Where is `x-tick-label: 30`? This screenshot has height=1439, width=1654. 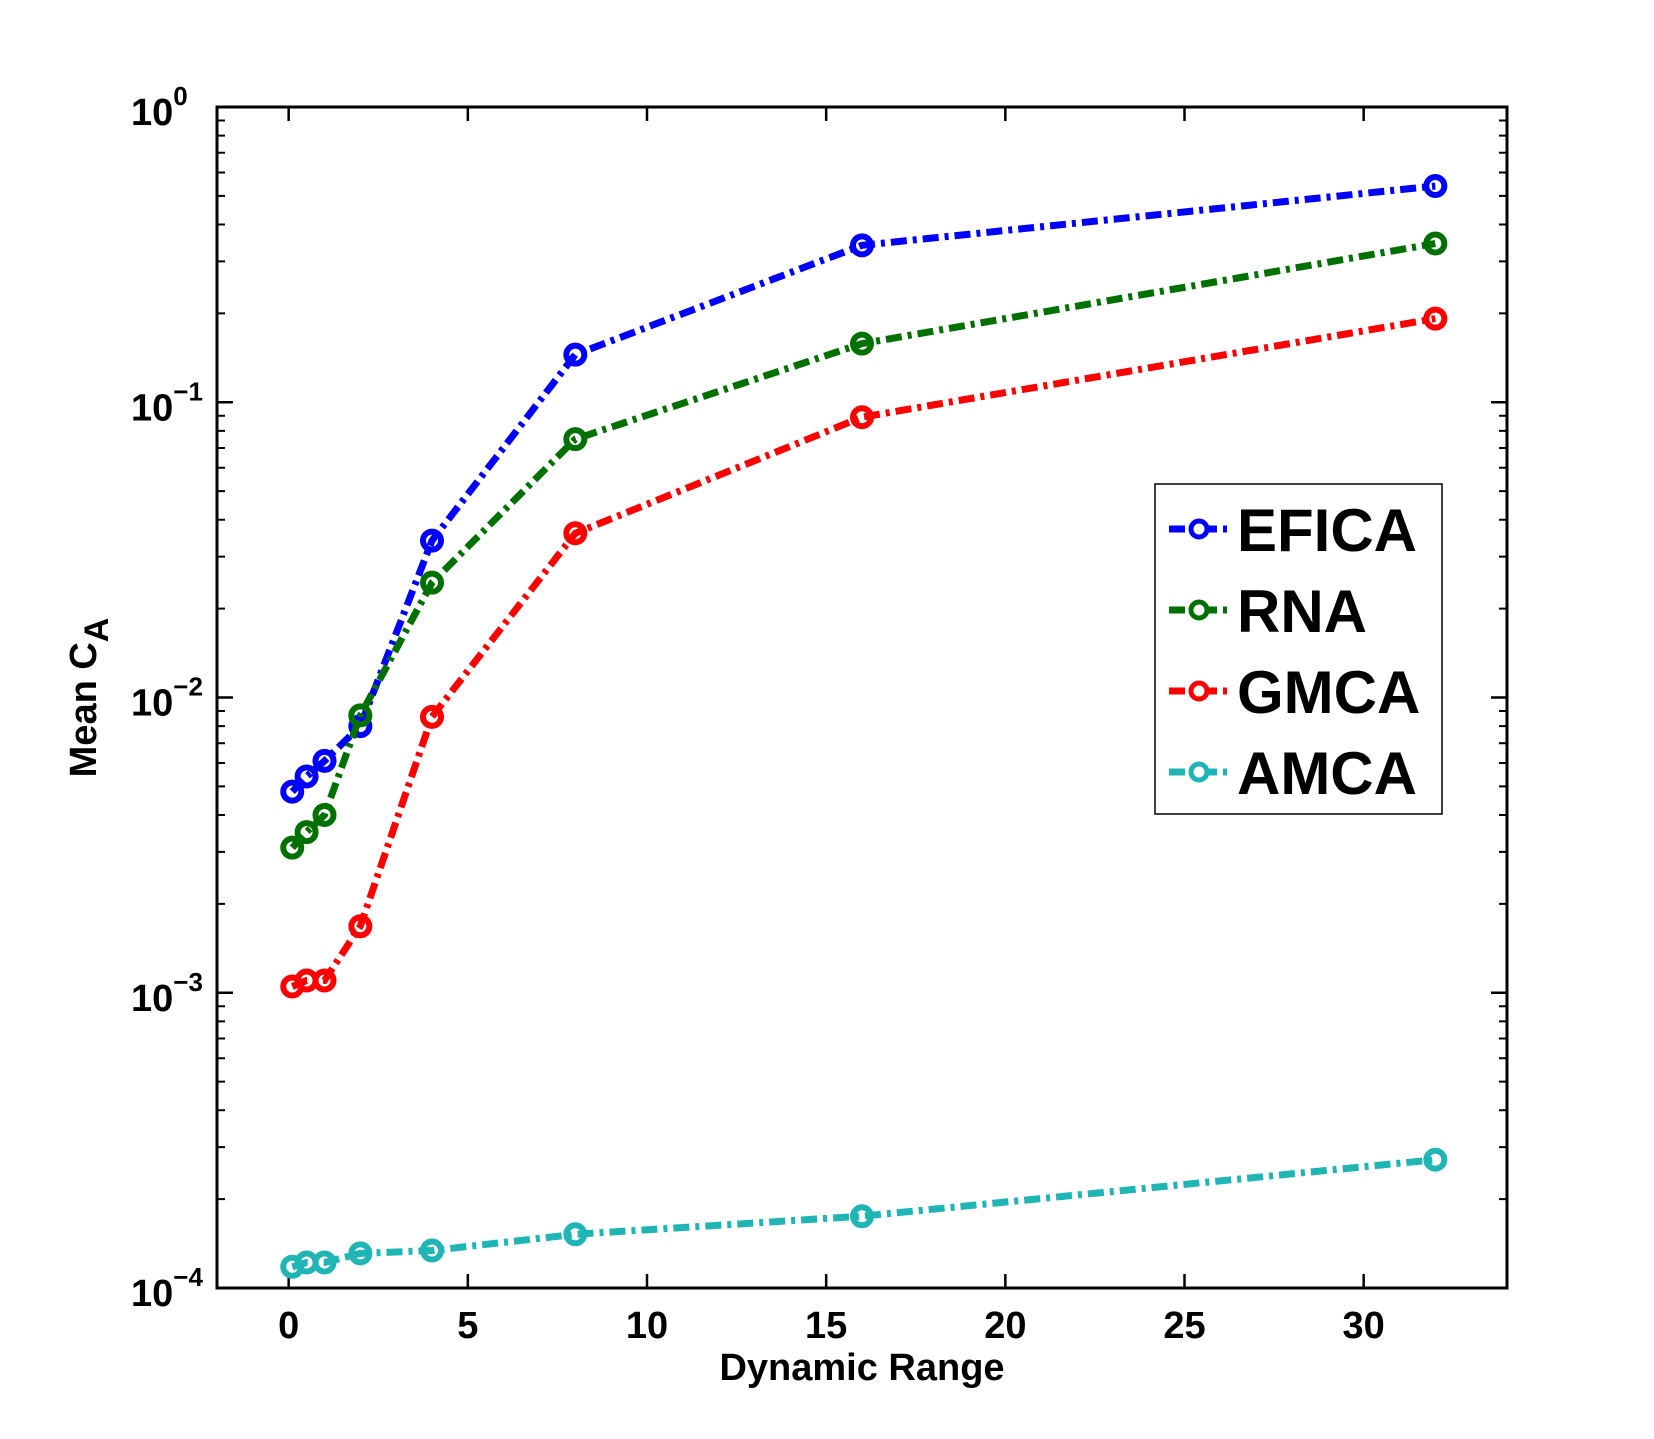
x-tick-label: 30 is located at coordinates (1364, 1326).